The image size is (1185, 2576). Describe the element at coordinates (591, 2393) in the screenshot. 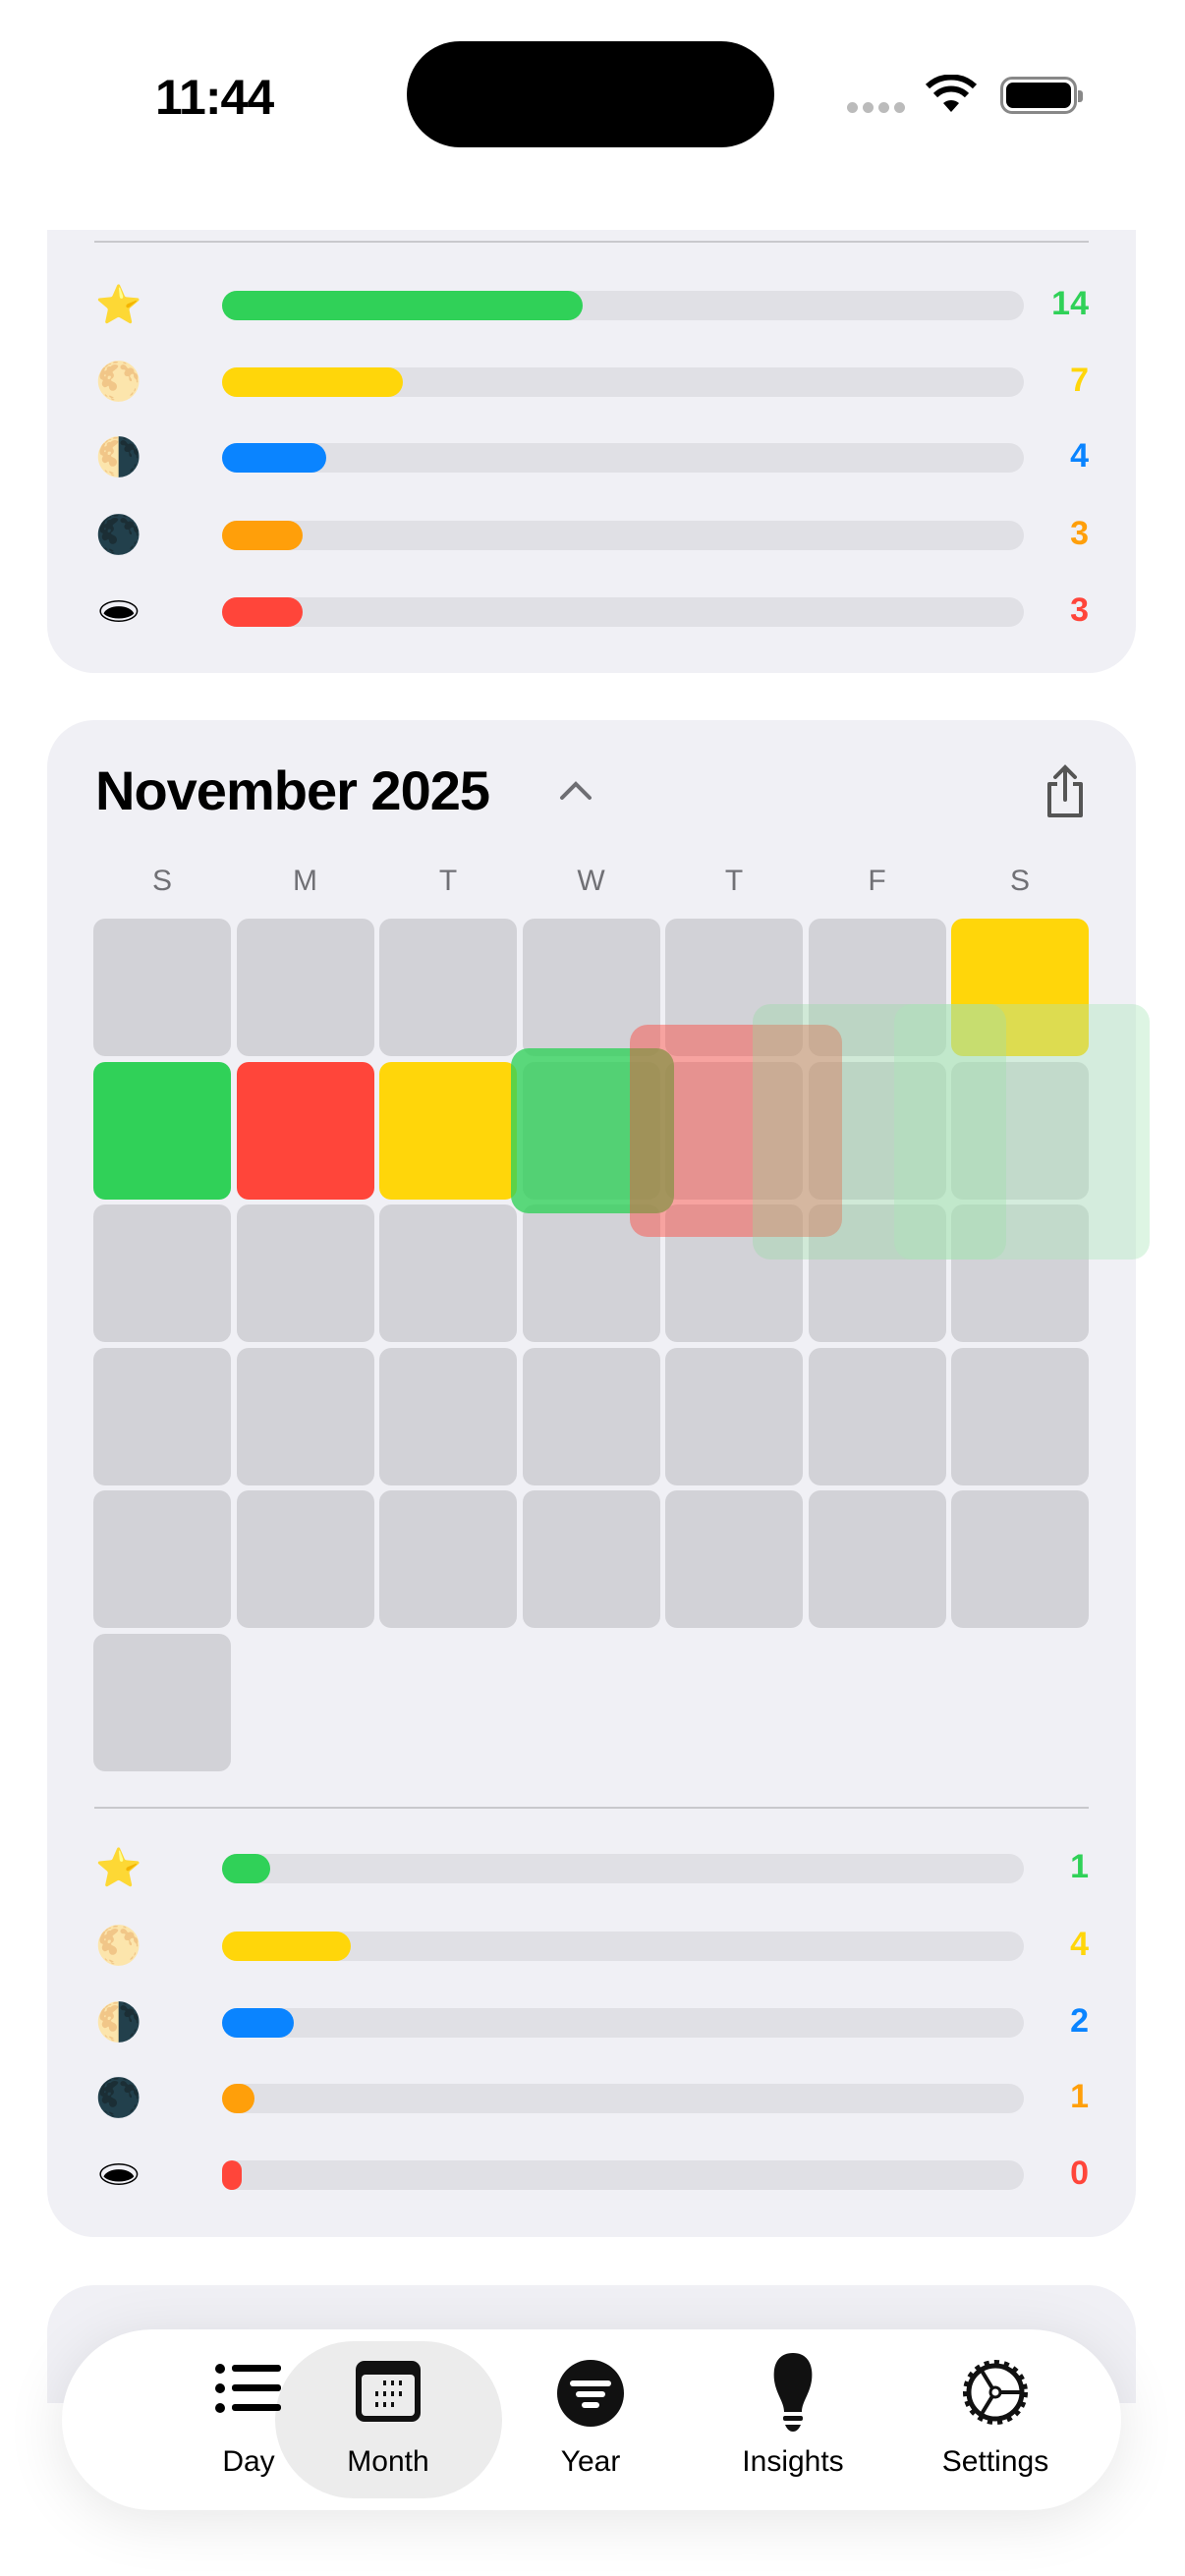

I see `filter-circle-icon` at that location.